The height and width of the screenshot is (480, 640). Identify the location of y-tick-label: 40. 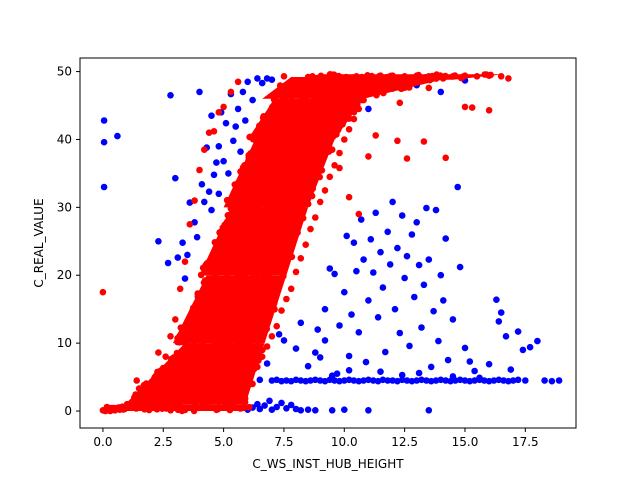
(64, 139).